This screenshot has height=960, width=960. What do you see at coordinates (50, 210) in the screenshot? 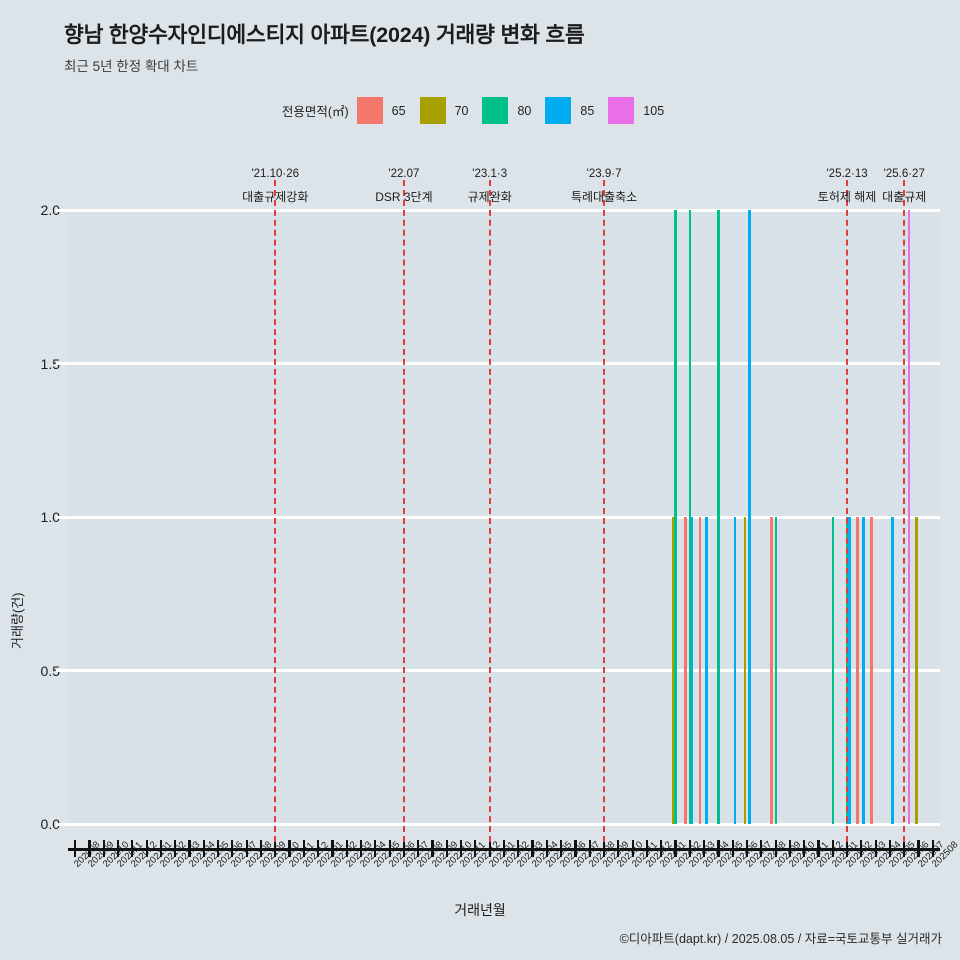
I see `y-tick-label-2.0: 2.0` at bounding box center [50, 210].